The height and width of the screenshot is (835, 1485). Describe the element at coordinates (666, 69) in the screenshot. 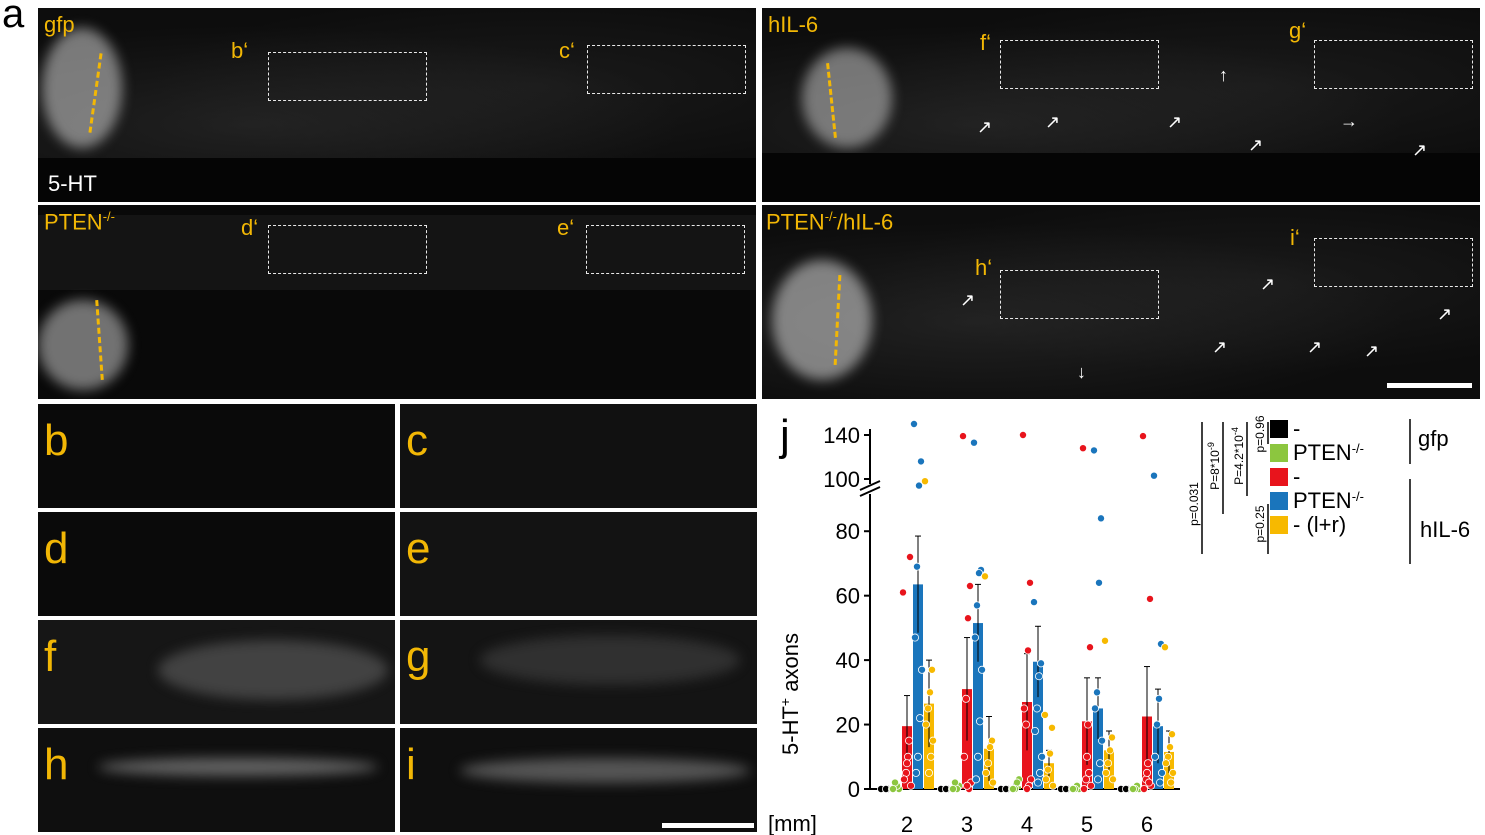

I see `roi-box-c` at that location.